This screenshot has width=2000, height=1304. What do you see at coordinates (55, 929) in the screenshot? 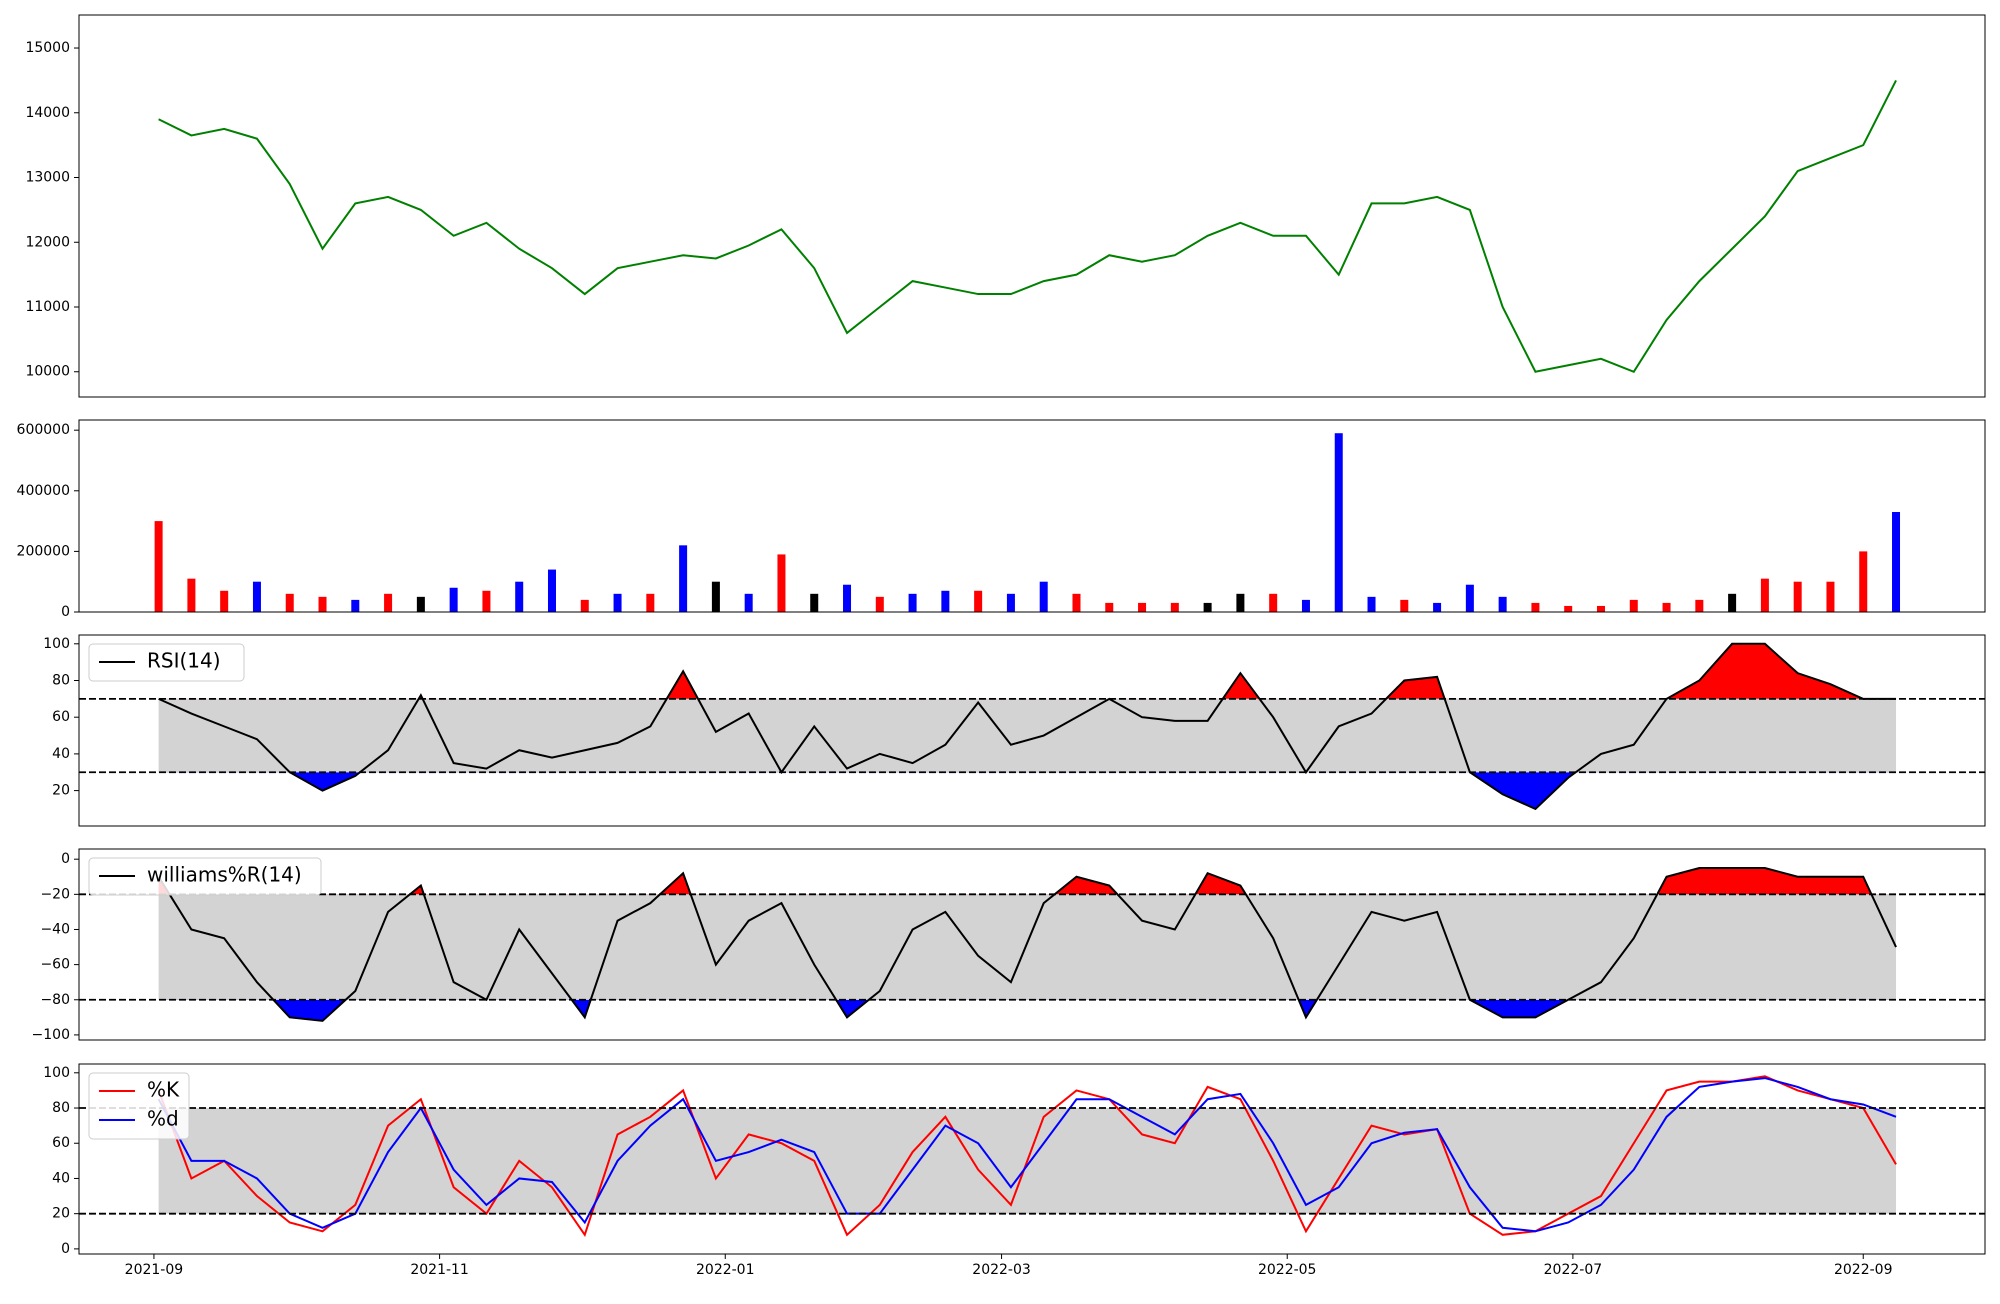
I see `y-tick-label: −40` at bounding box center [55, 929].